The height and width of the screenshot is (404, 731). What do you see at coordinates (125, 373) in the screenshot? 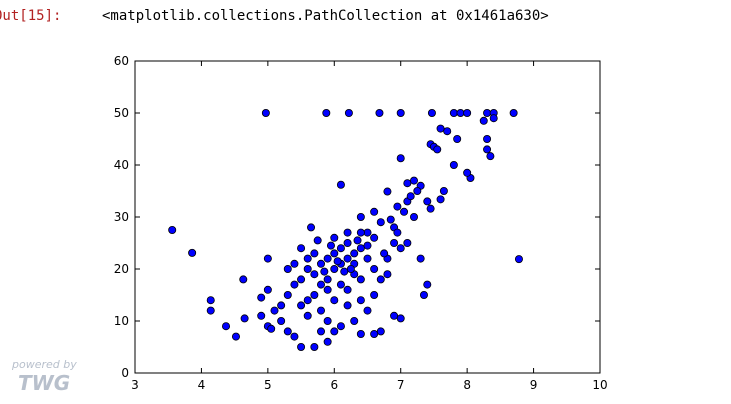
I see `y-tick-label: 0` at bounding box center [125, 373].